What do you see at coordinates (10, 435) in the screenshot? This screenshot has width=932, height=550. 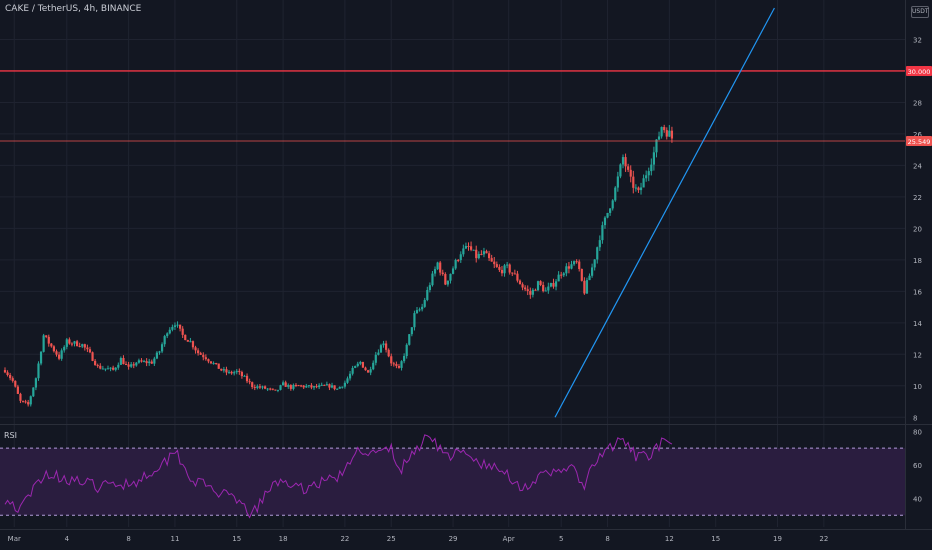 I see `rsi-label: RSI` at bounding box center [10, 435].